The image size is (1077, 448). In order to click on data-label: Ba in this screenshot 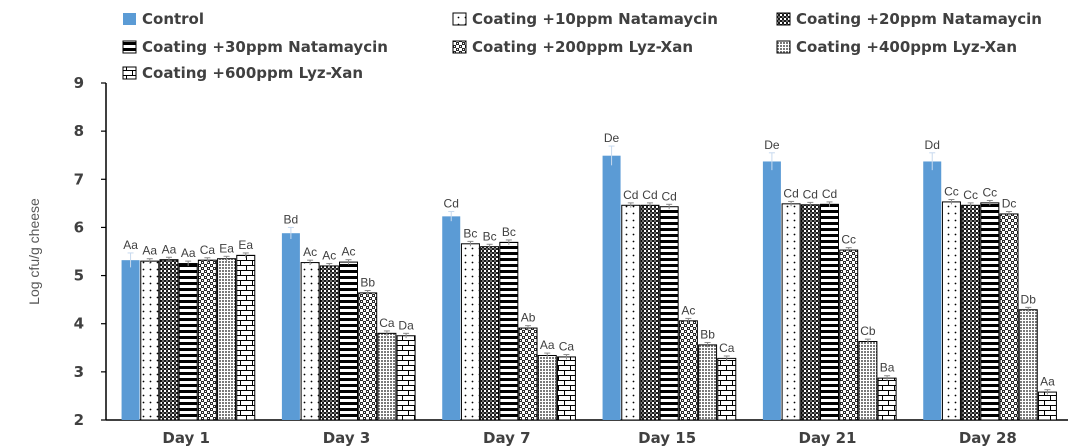, I will do `click(887, 368)`.